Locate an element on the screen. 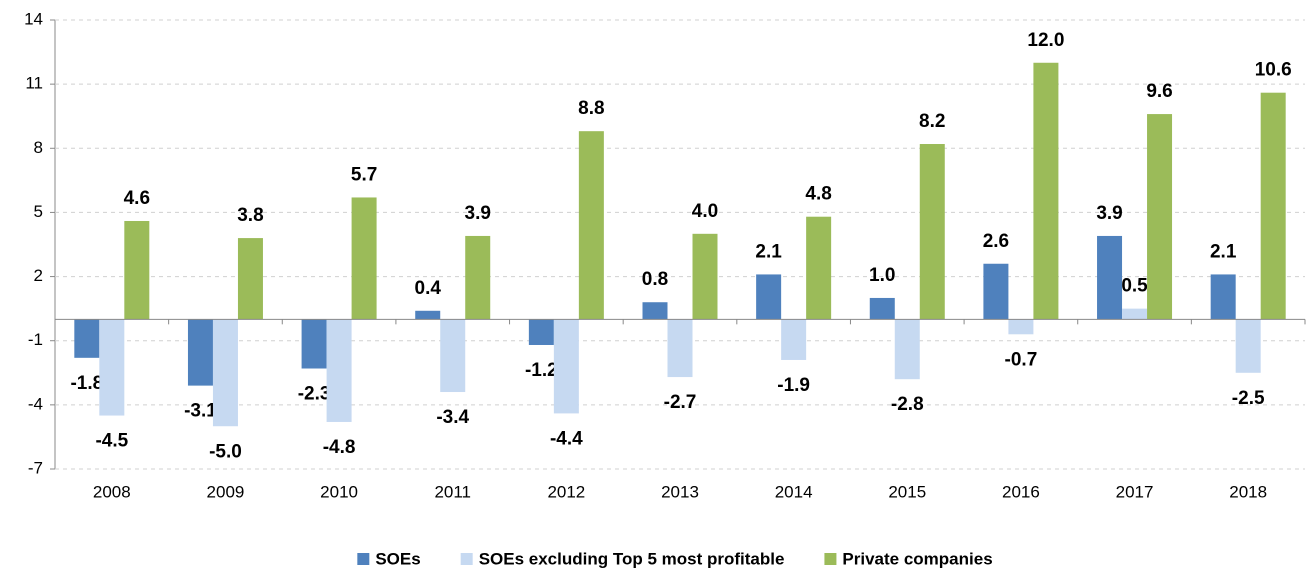 This screenshot has width=1310, height=575. y-tick-label: -7 is located at coordinates (35, 467).